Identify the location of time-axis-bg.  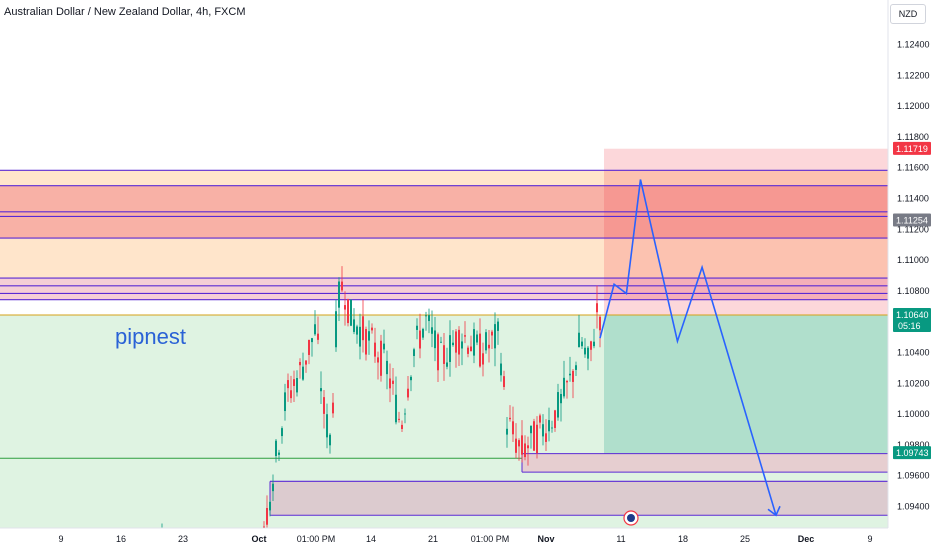
(466, 539).